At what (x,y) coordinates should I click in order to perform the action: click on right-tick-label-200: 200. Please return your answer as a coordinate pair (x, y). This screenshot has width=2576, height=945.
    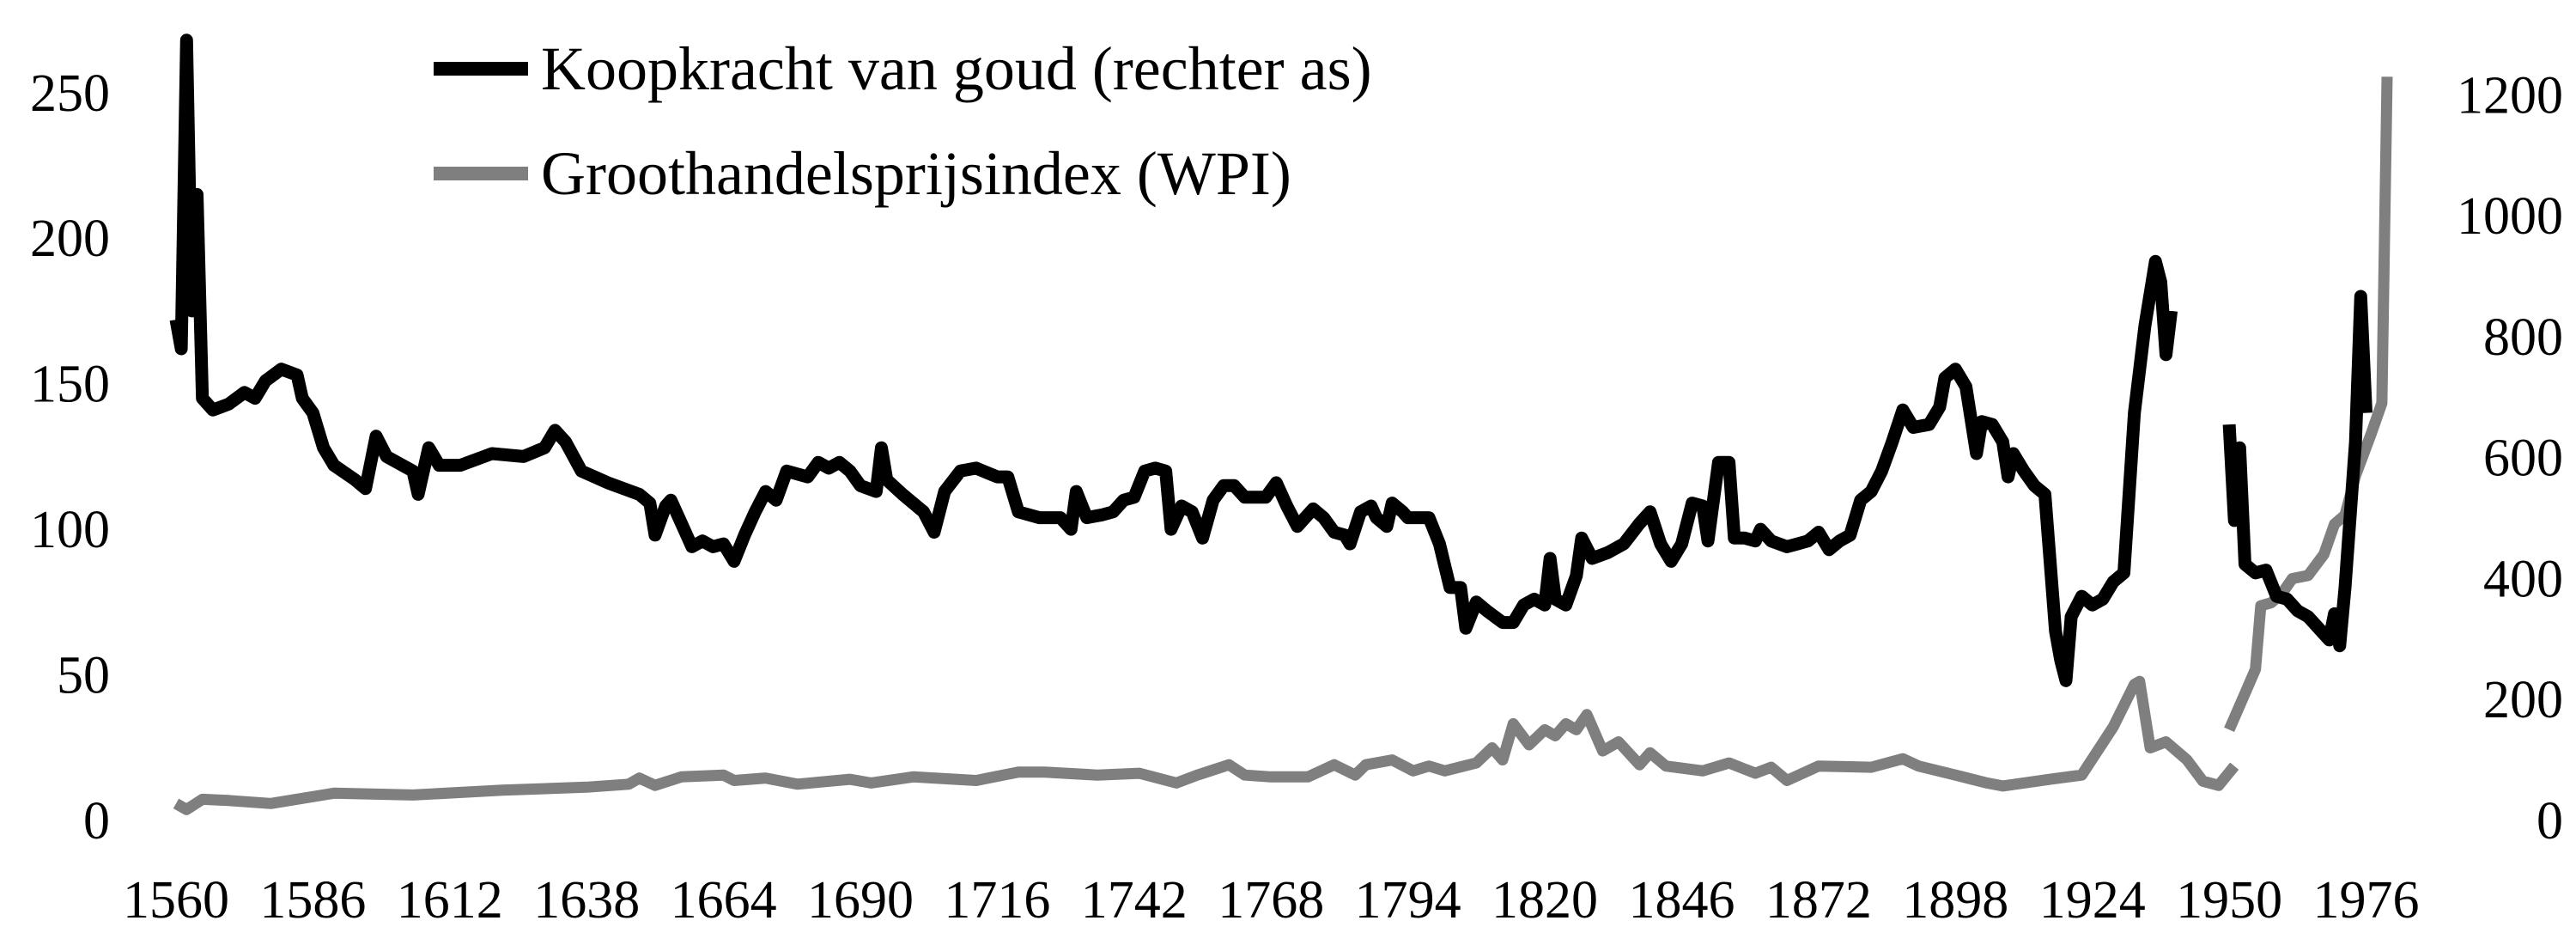
    Looking at the image, I should click on (2523, 700).